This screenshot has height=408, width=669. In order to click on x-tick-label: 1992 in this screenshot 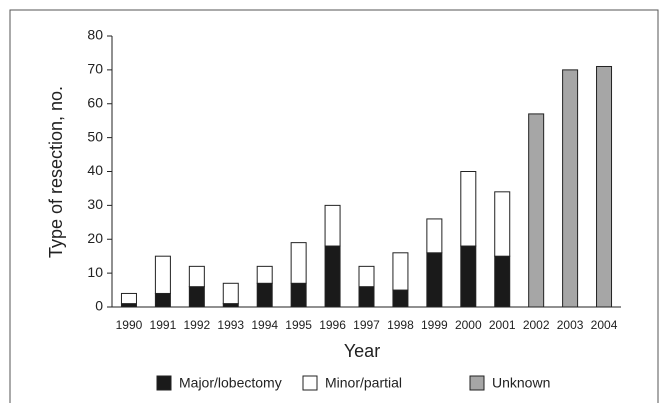, I will do `click(196, 325)`.